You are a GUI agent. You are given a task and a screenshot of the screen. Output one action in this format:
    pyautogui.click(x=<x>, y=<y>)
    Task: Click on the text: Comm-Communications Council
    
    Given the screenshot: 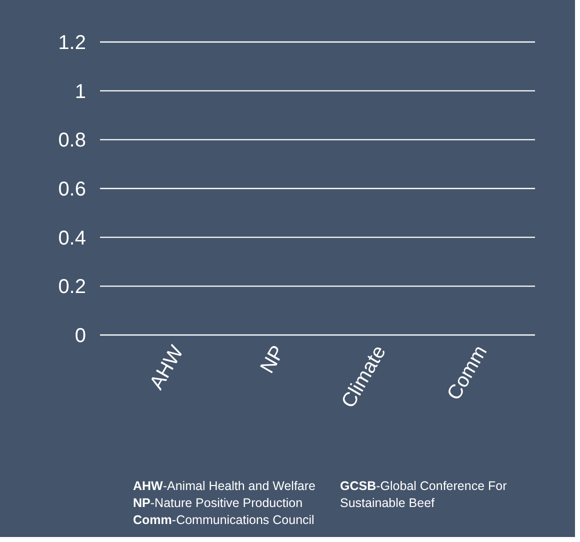 What is the action you would take?
    pyautogui.click(x=223, y=520)
    